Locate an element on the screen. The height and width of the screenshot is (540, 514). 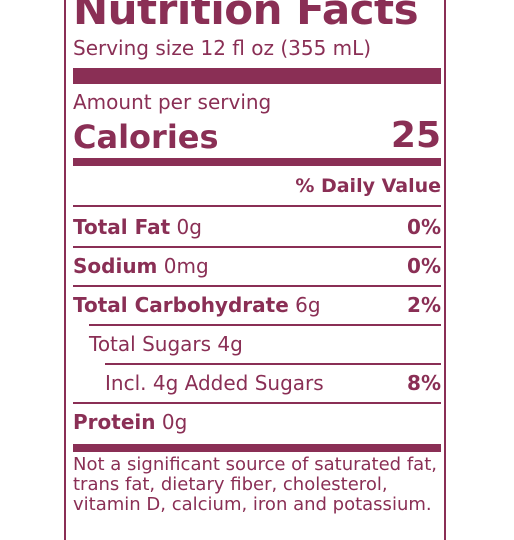
nutrient-row-added-sugars: Incl. 4g Added Sugars 8% is located at coordinates (273, 383).